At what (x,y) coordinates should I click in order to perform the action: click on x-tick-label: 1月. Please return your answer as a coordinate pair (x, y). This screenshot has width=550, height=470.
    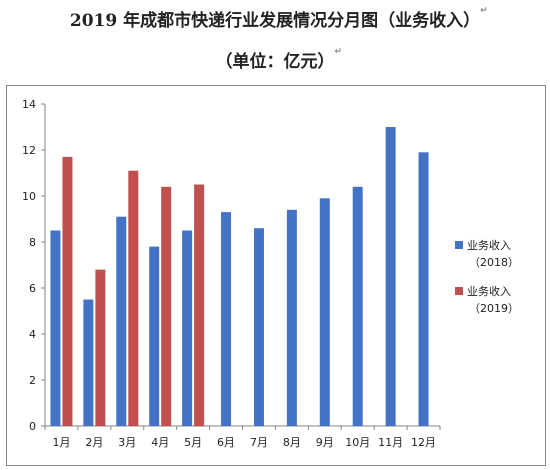
    Looking at the image, I should click on (61, 442).